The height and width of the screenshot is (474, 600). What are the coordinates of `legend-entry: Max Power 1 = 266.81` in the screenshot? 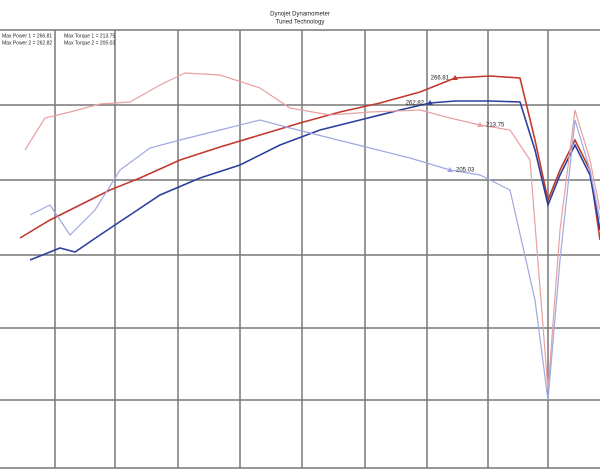 It's located at (27, 36).